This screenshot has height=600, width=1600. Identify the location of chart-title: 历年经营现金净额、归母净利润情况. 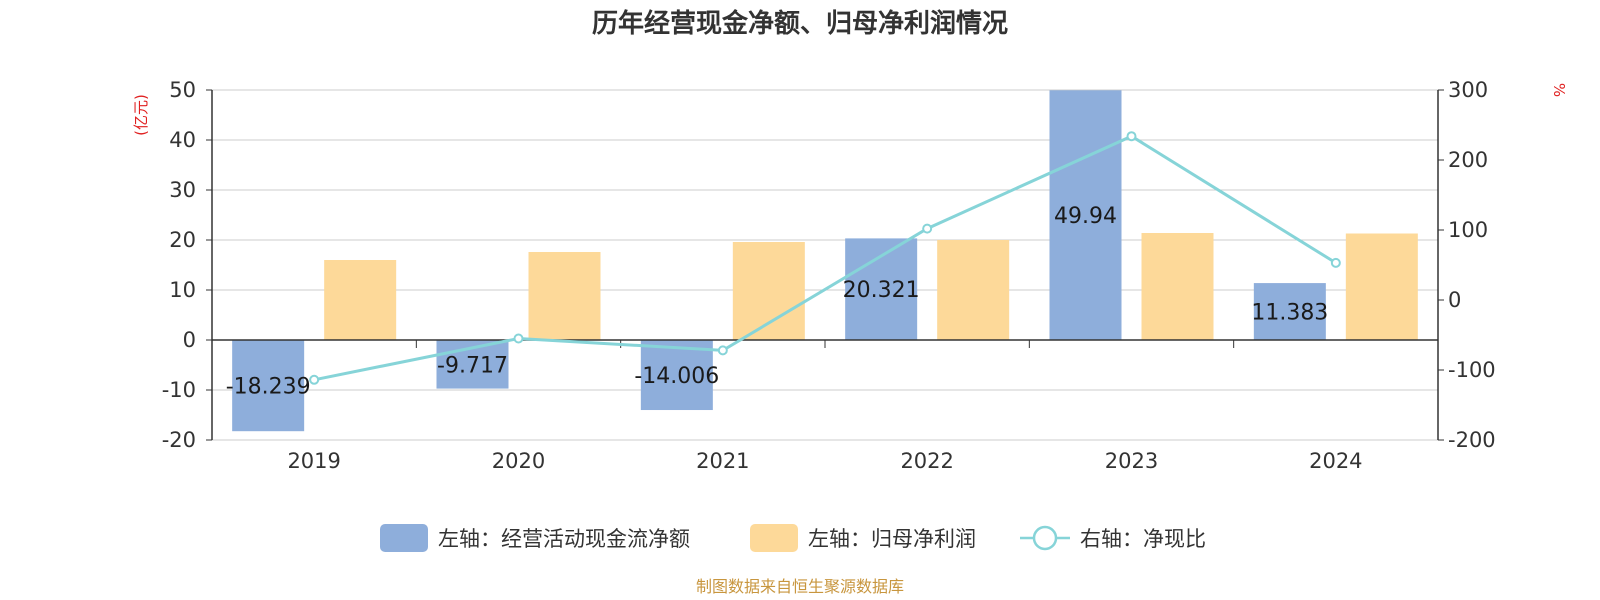
(800, 23).